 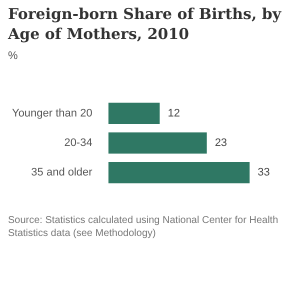 I want to click on y-tick-label: 35 and older, so click(x=62, y=172).